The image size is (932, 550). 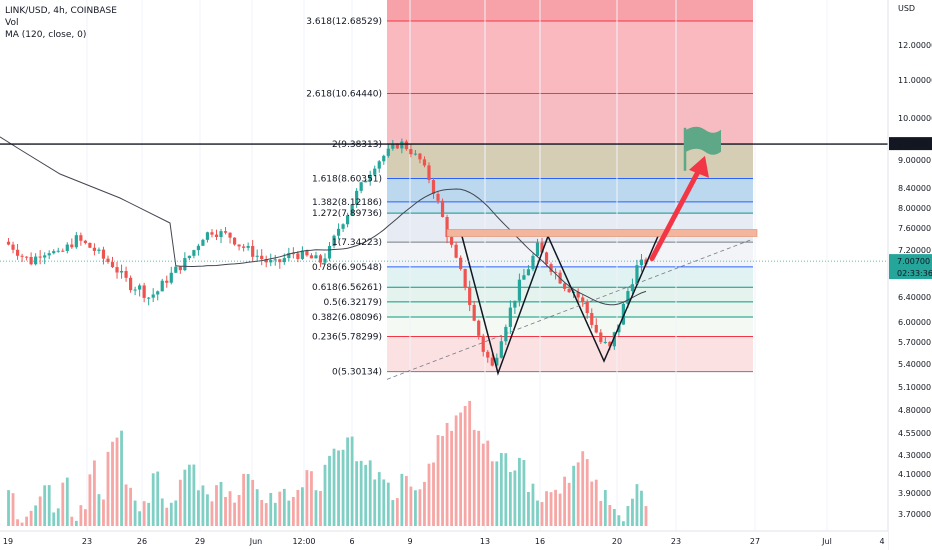 What do you see at coordinates (540, 541) in the screenshot?
I see `time-tick: 16` at bounding box center [540, 541].